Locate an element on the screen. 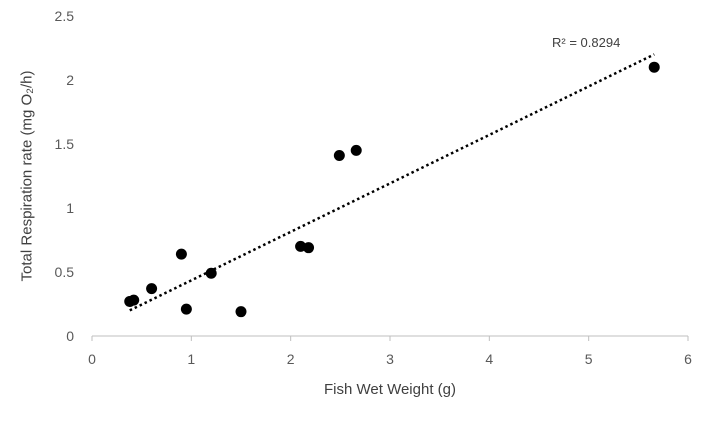 This screenshot has width=714, height=424. x-tick-label: 1 is located at coordinates (191, 359).